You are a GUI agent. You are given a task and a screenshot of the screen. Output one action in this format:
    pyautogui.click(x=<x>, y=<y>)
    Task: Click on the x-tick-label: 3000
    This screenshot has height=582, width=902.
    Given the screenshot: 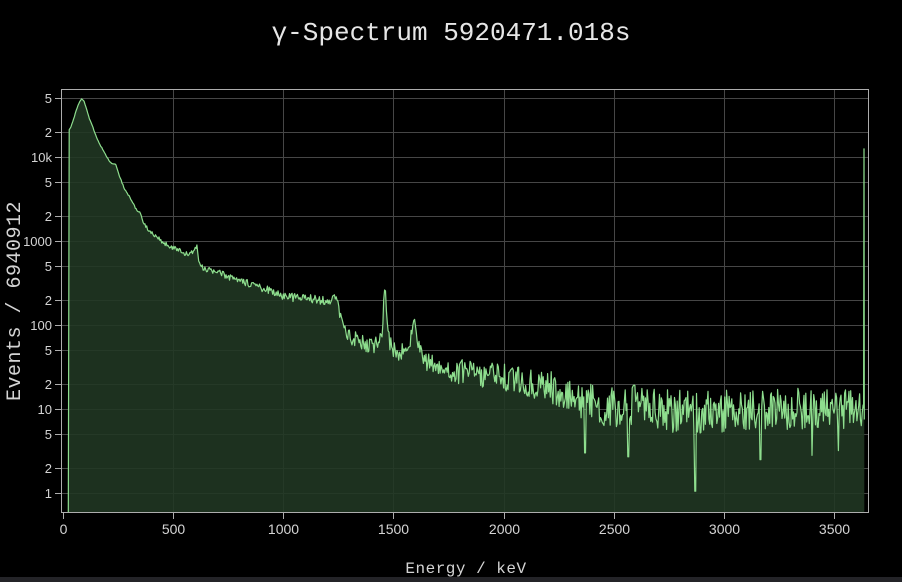 What is the action you would take?
    pyautogui.click(x=724, y=529)
    